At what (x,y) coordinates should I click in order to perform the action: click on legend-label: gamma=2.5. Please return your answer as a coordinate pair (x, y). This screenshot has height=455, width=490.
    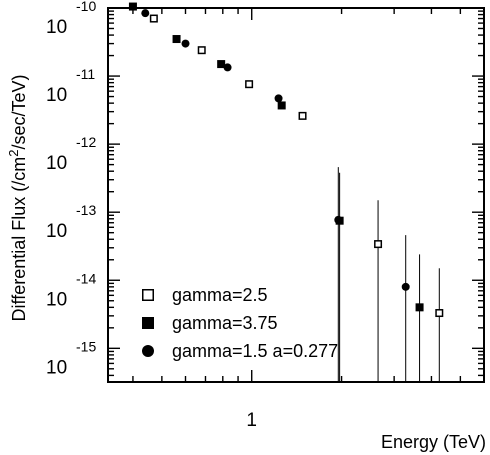
    Looking at the image, I should click on (220, 295).